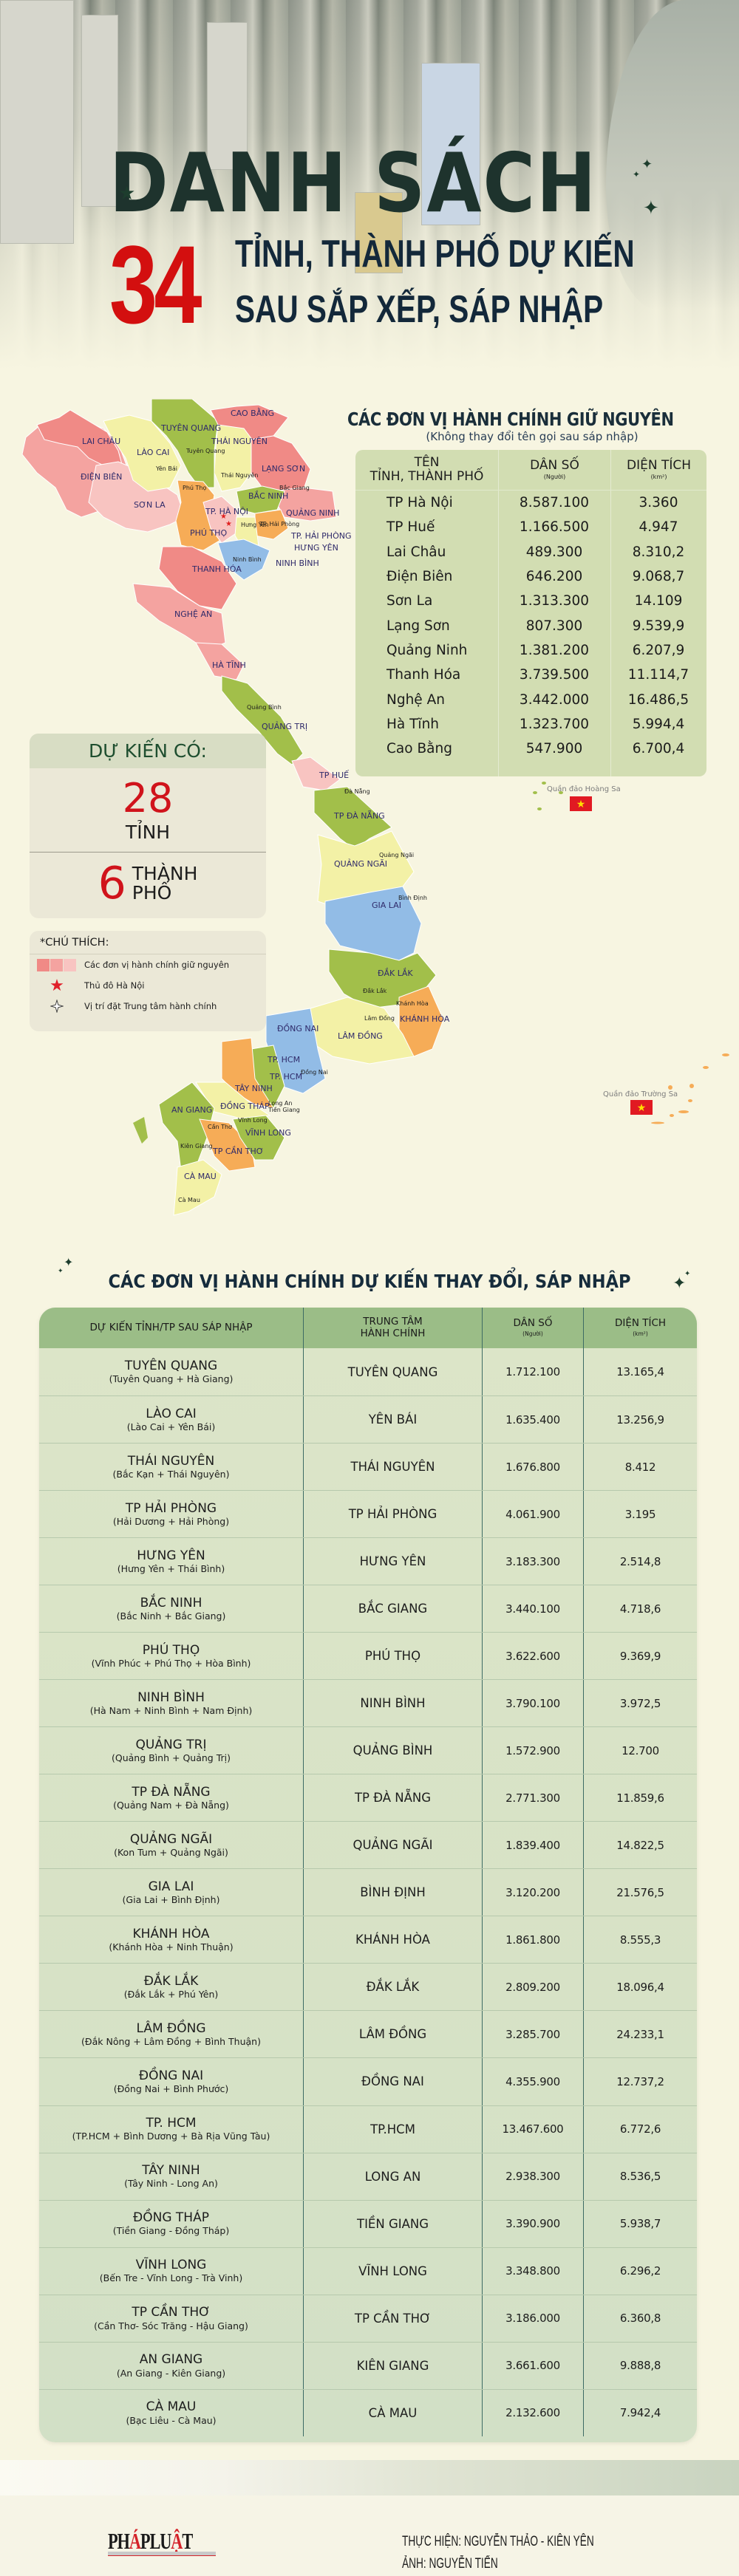  What do you see at coordinates (393, 1988) in the screenshot?
I see `admin-center: ĐẮK LẮK` at bounding box center [393, 1988].